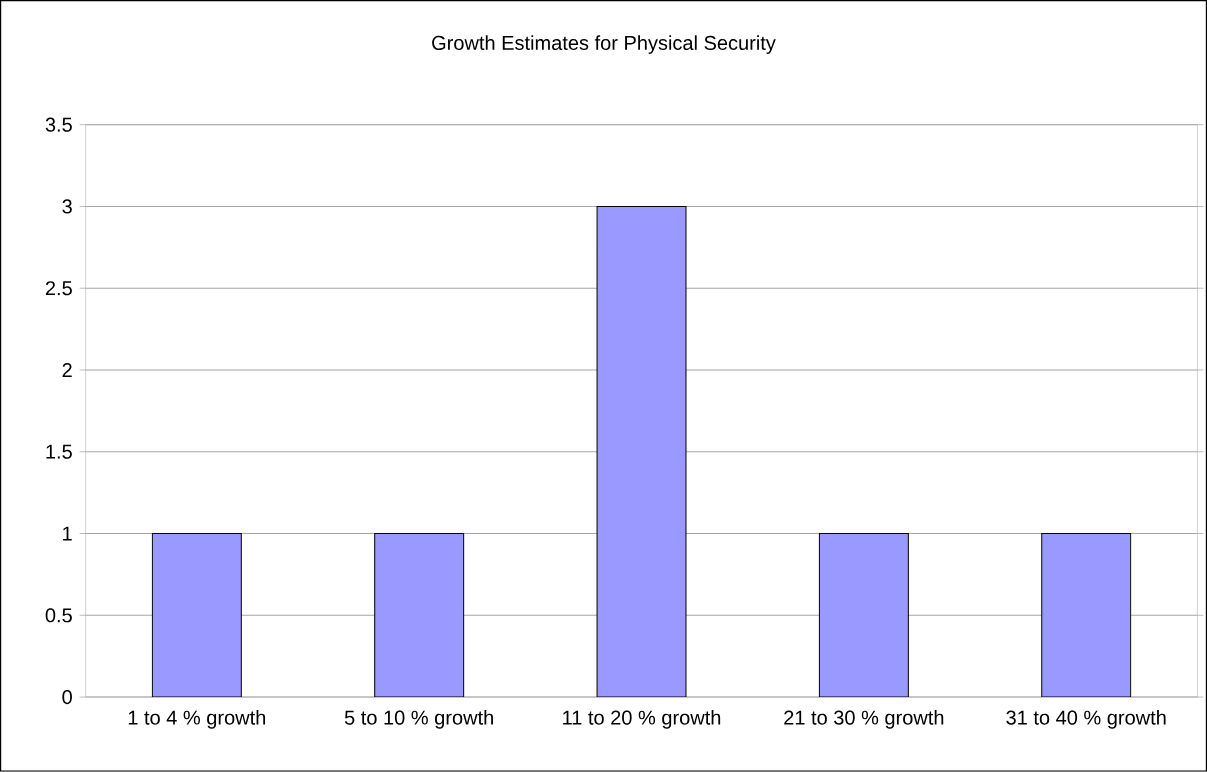  Describe the element at coordinates (58, 288) in the screenshot. I see `y-tick-label: 2.5` at that location.